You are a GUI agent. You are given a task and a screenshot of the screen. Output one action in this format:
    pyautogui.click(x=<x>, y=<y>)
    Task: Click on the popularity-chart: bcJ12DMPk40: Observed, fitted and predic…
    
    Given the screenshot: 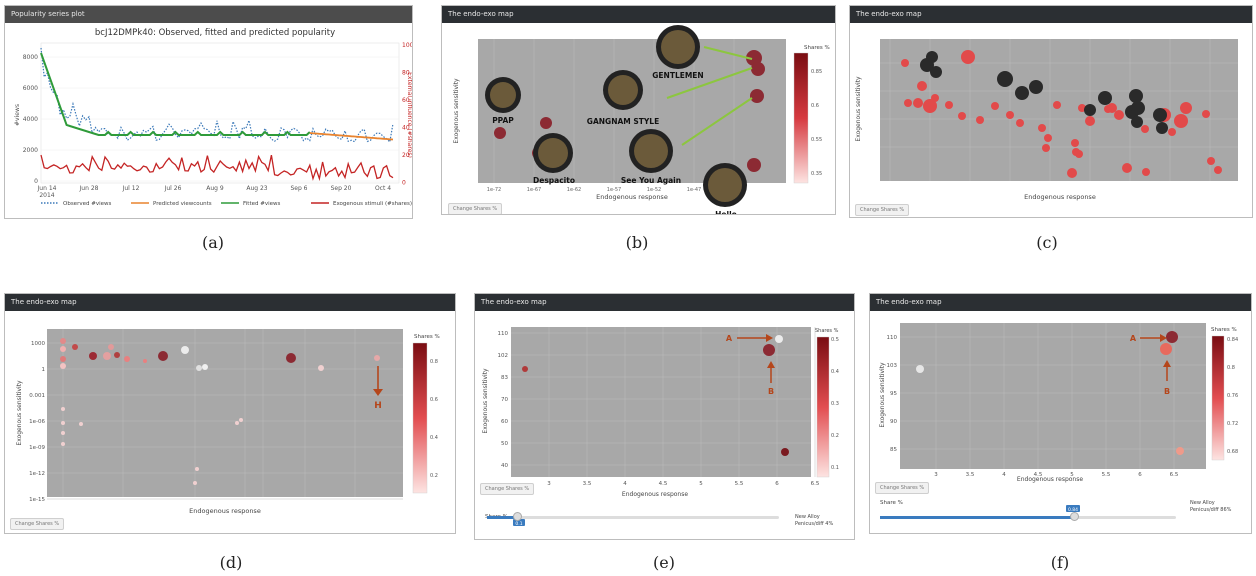 What is the action you would take?
    pyautogui.click(x=213, y=117)
    